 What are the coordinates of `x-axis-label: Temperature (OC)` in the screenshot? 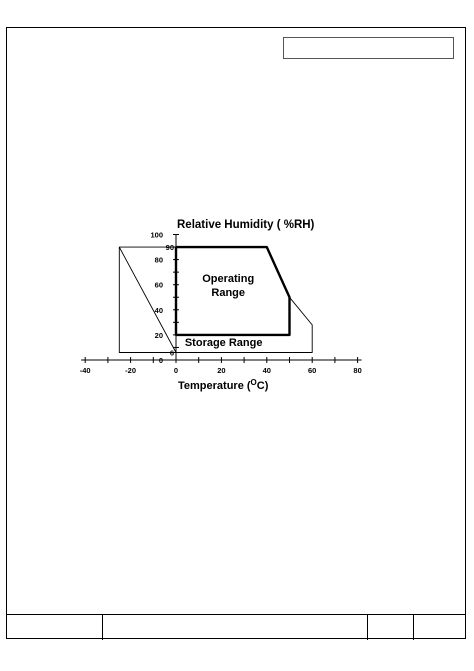 It's located at (223, 385).